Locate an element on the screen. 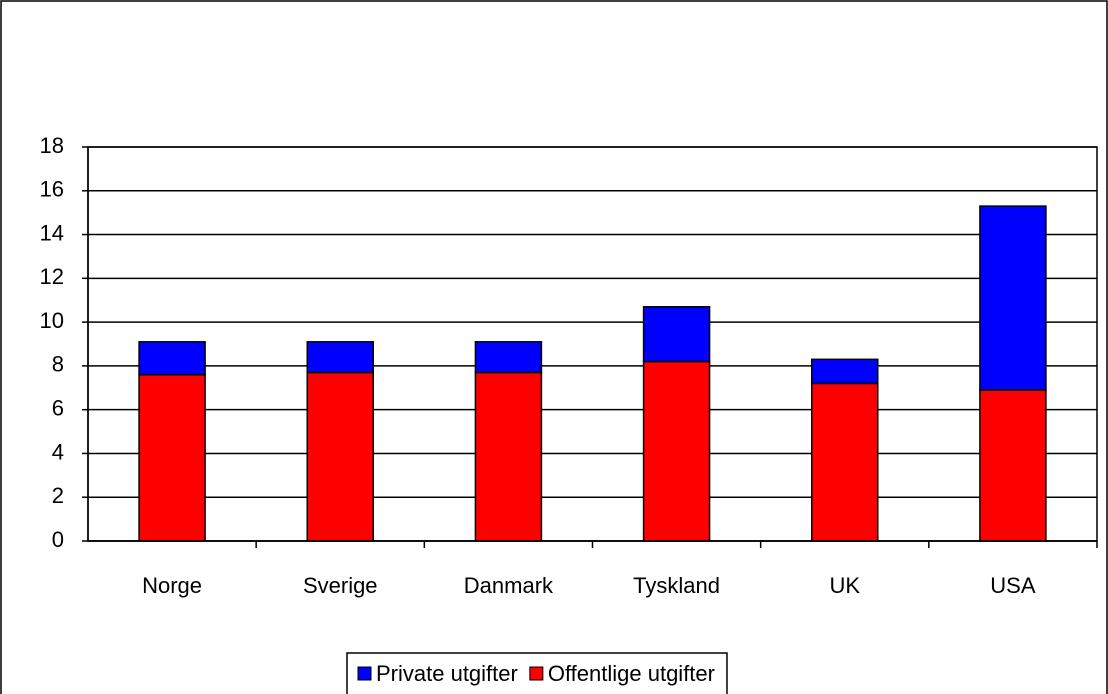 Image resolution: width=1108 pixels, height=694 pixels. y-tick-label: 6 is located at coordinates (58, 407).